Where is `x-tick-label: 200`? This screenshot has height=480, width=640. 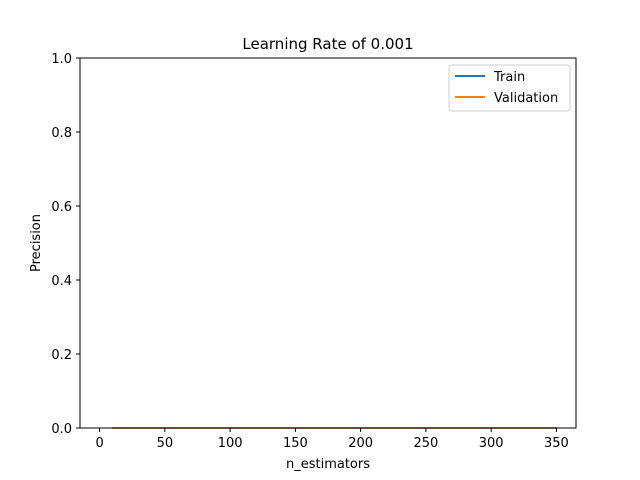 x-tick-label: 200 is located at coordinates (360, 443).